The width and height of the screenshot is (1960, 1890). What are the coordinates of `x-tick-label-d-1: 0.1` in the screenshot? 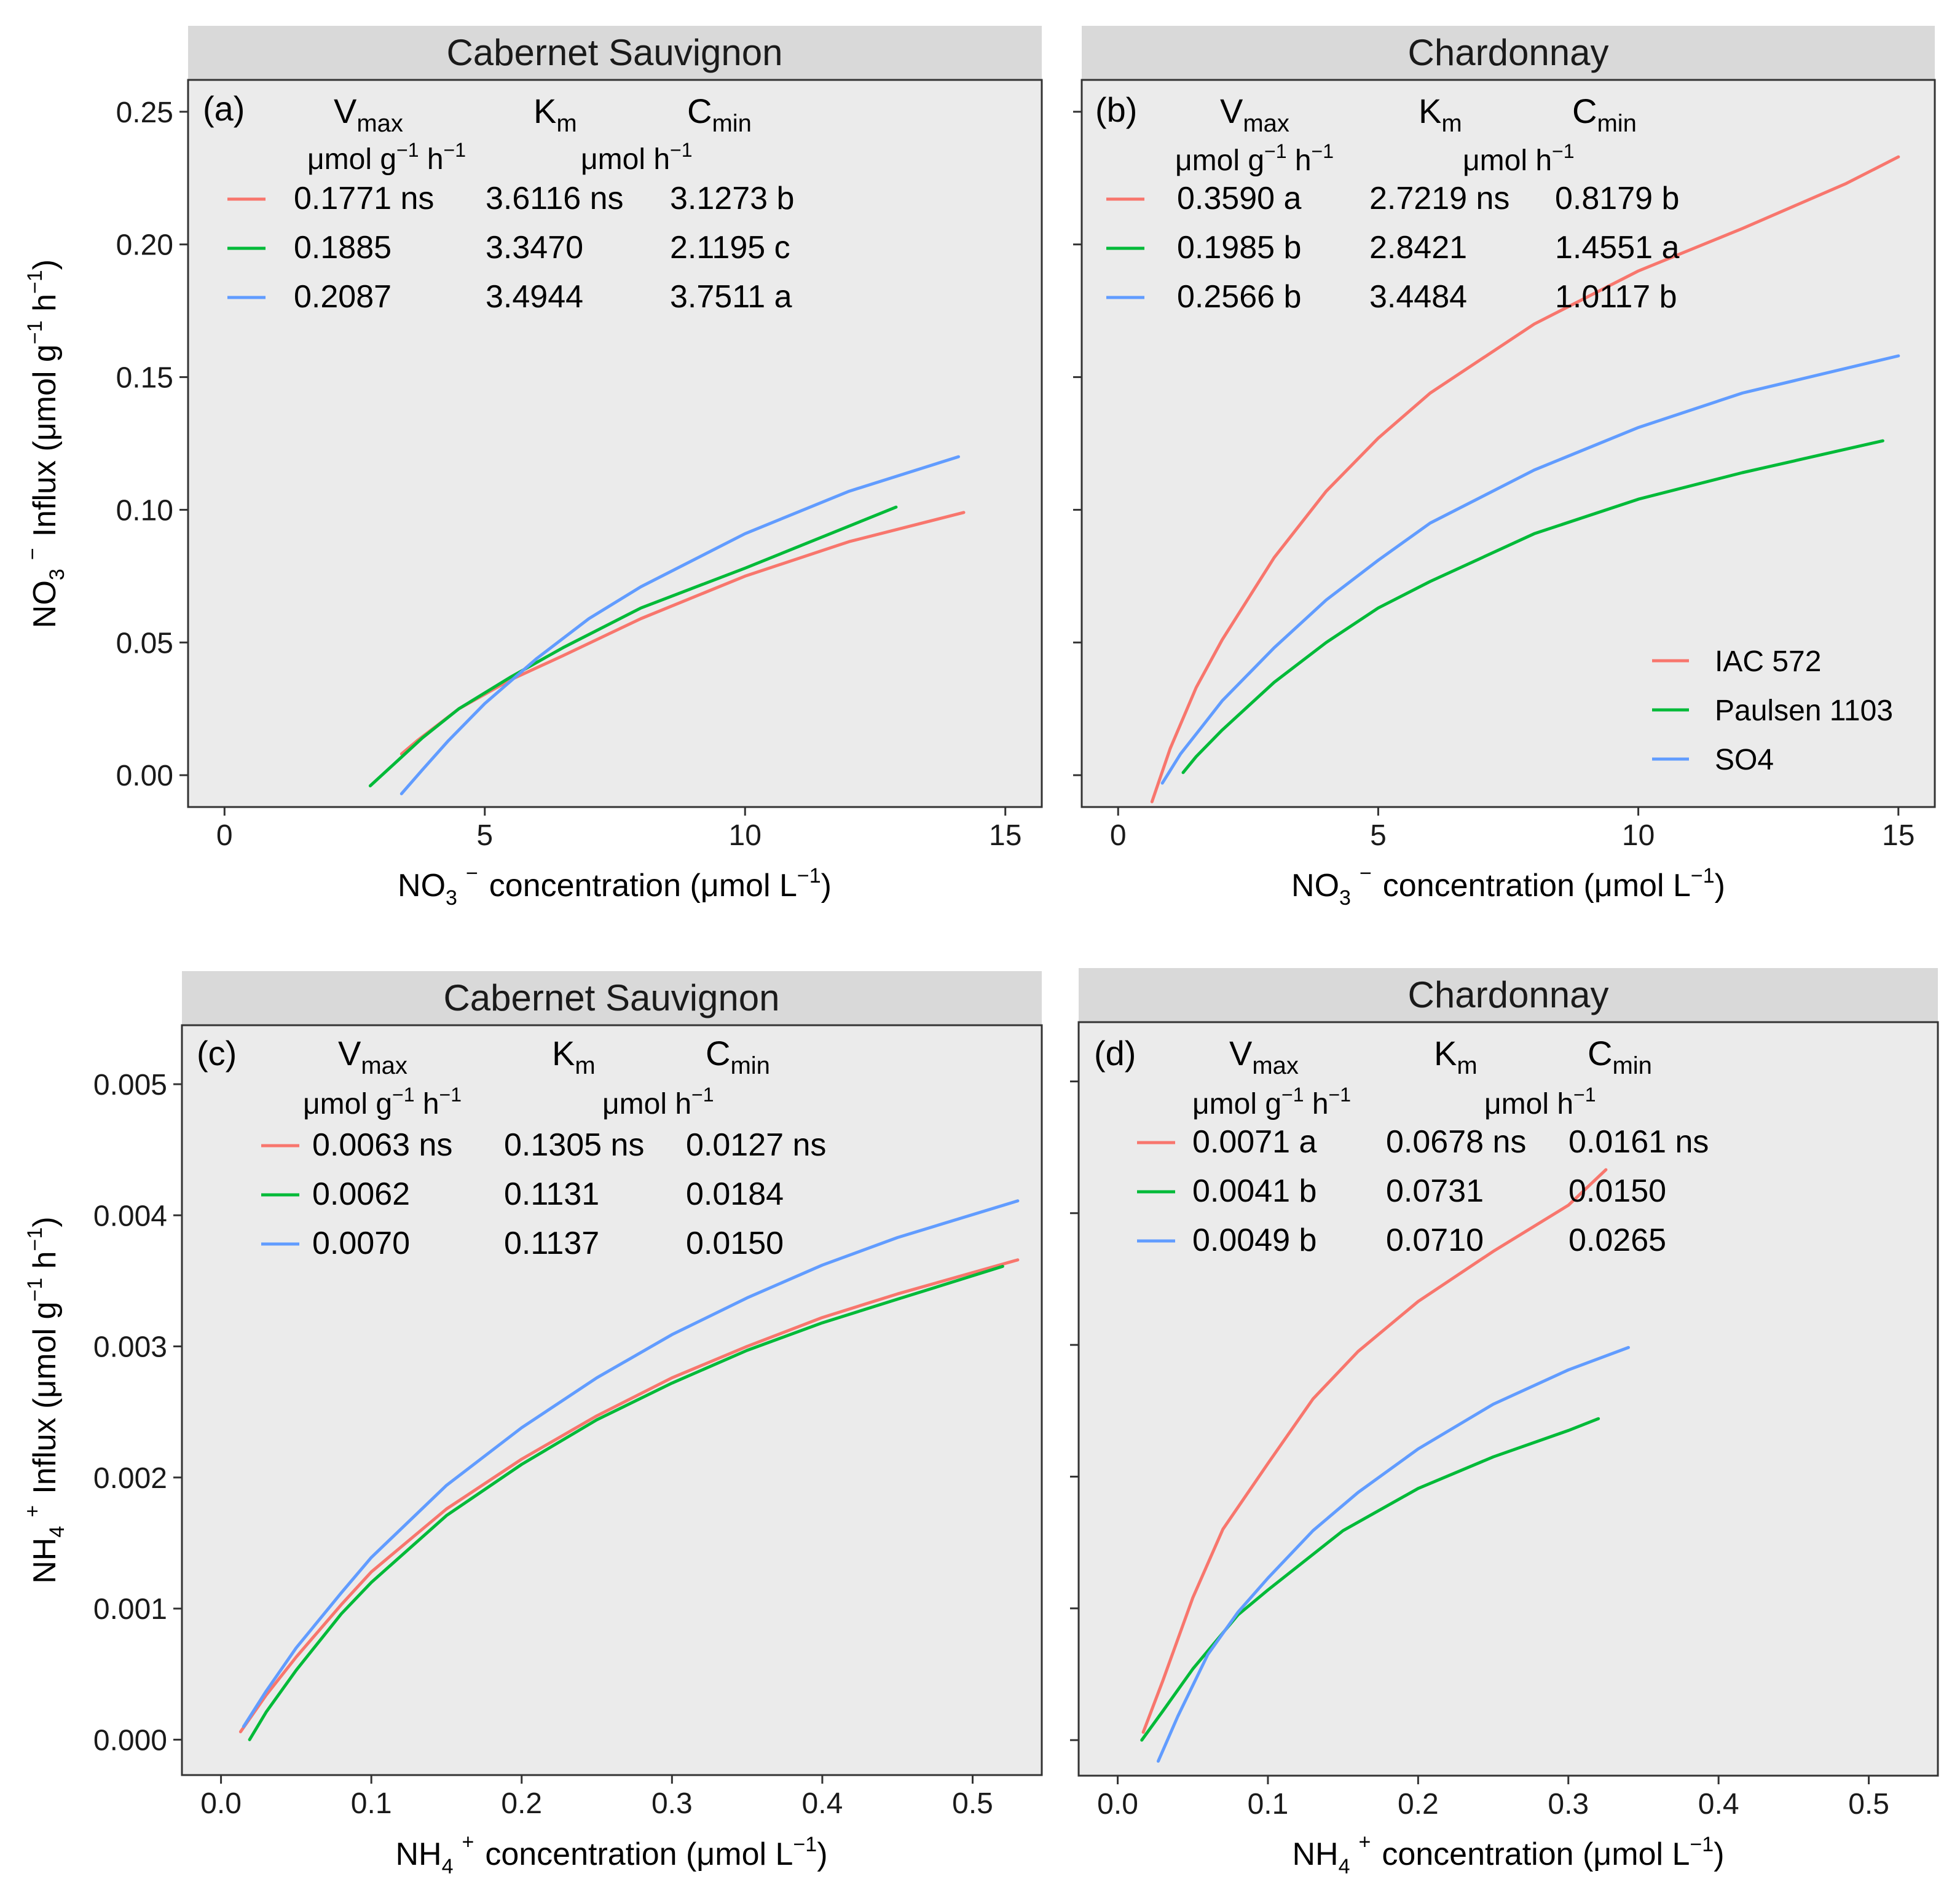 It's located at (1268, 1804).